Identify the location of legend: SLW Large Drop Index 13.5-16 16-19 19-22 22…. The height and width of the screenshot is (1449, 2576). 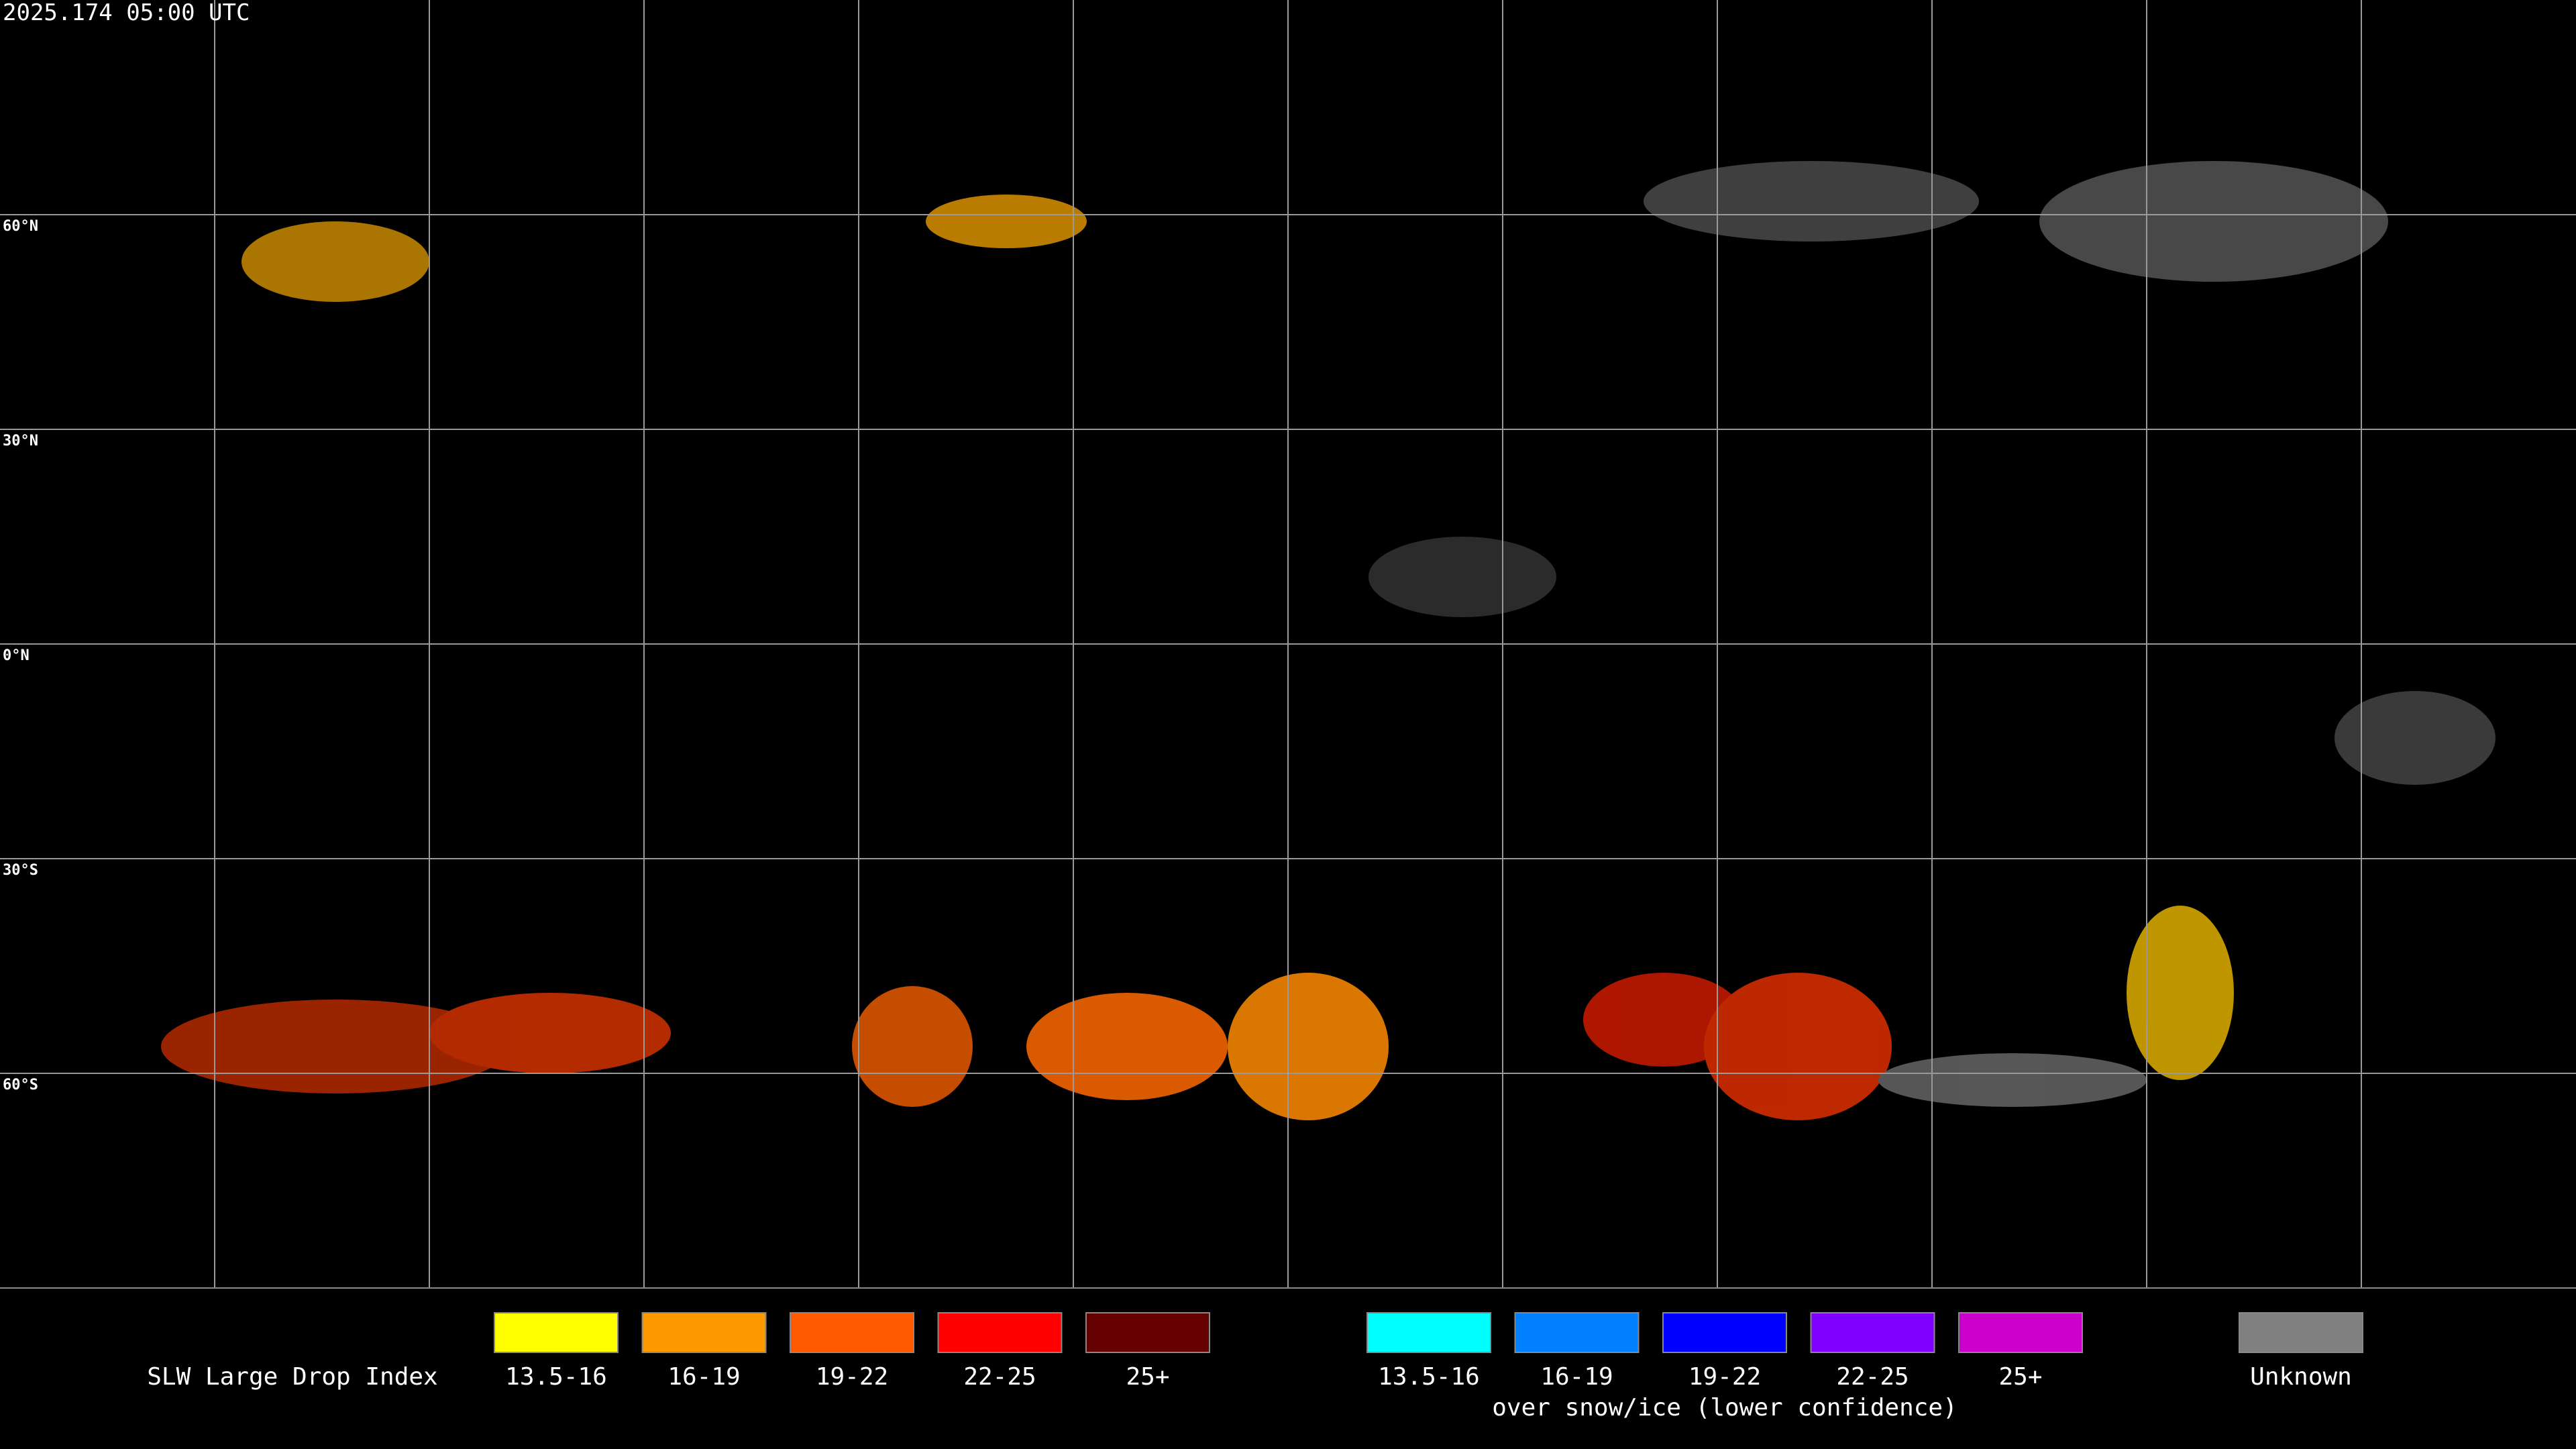
(1255, 1366).